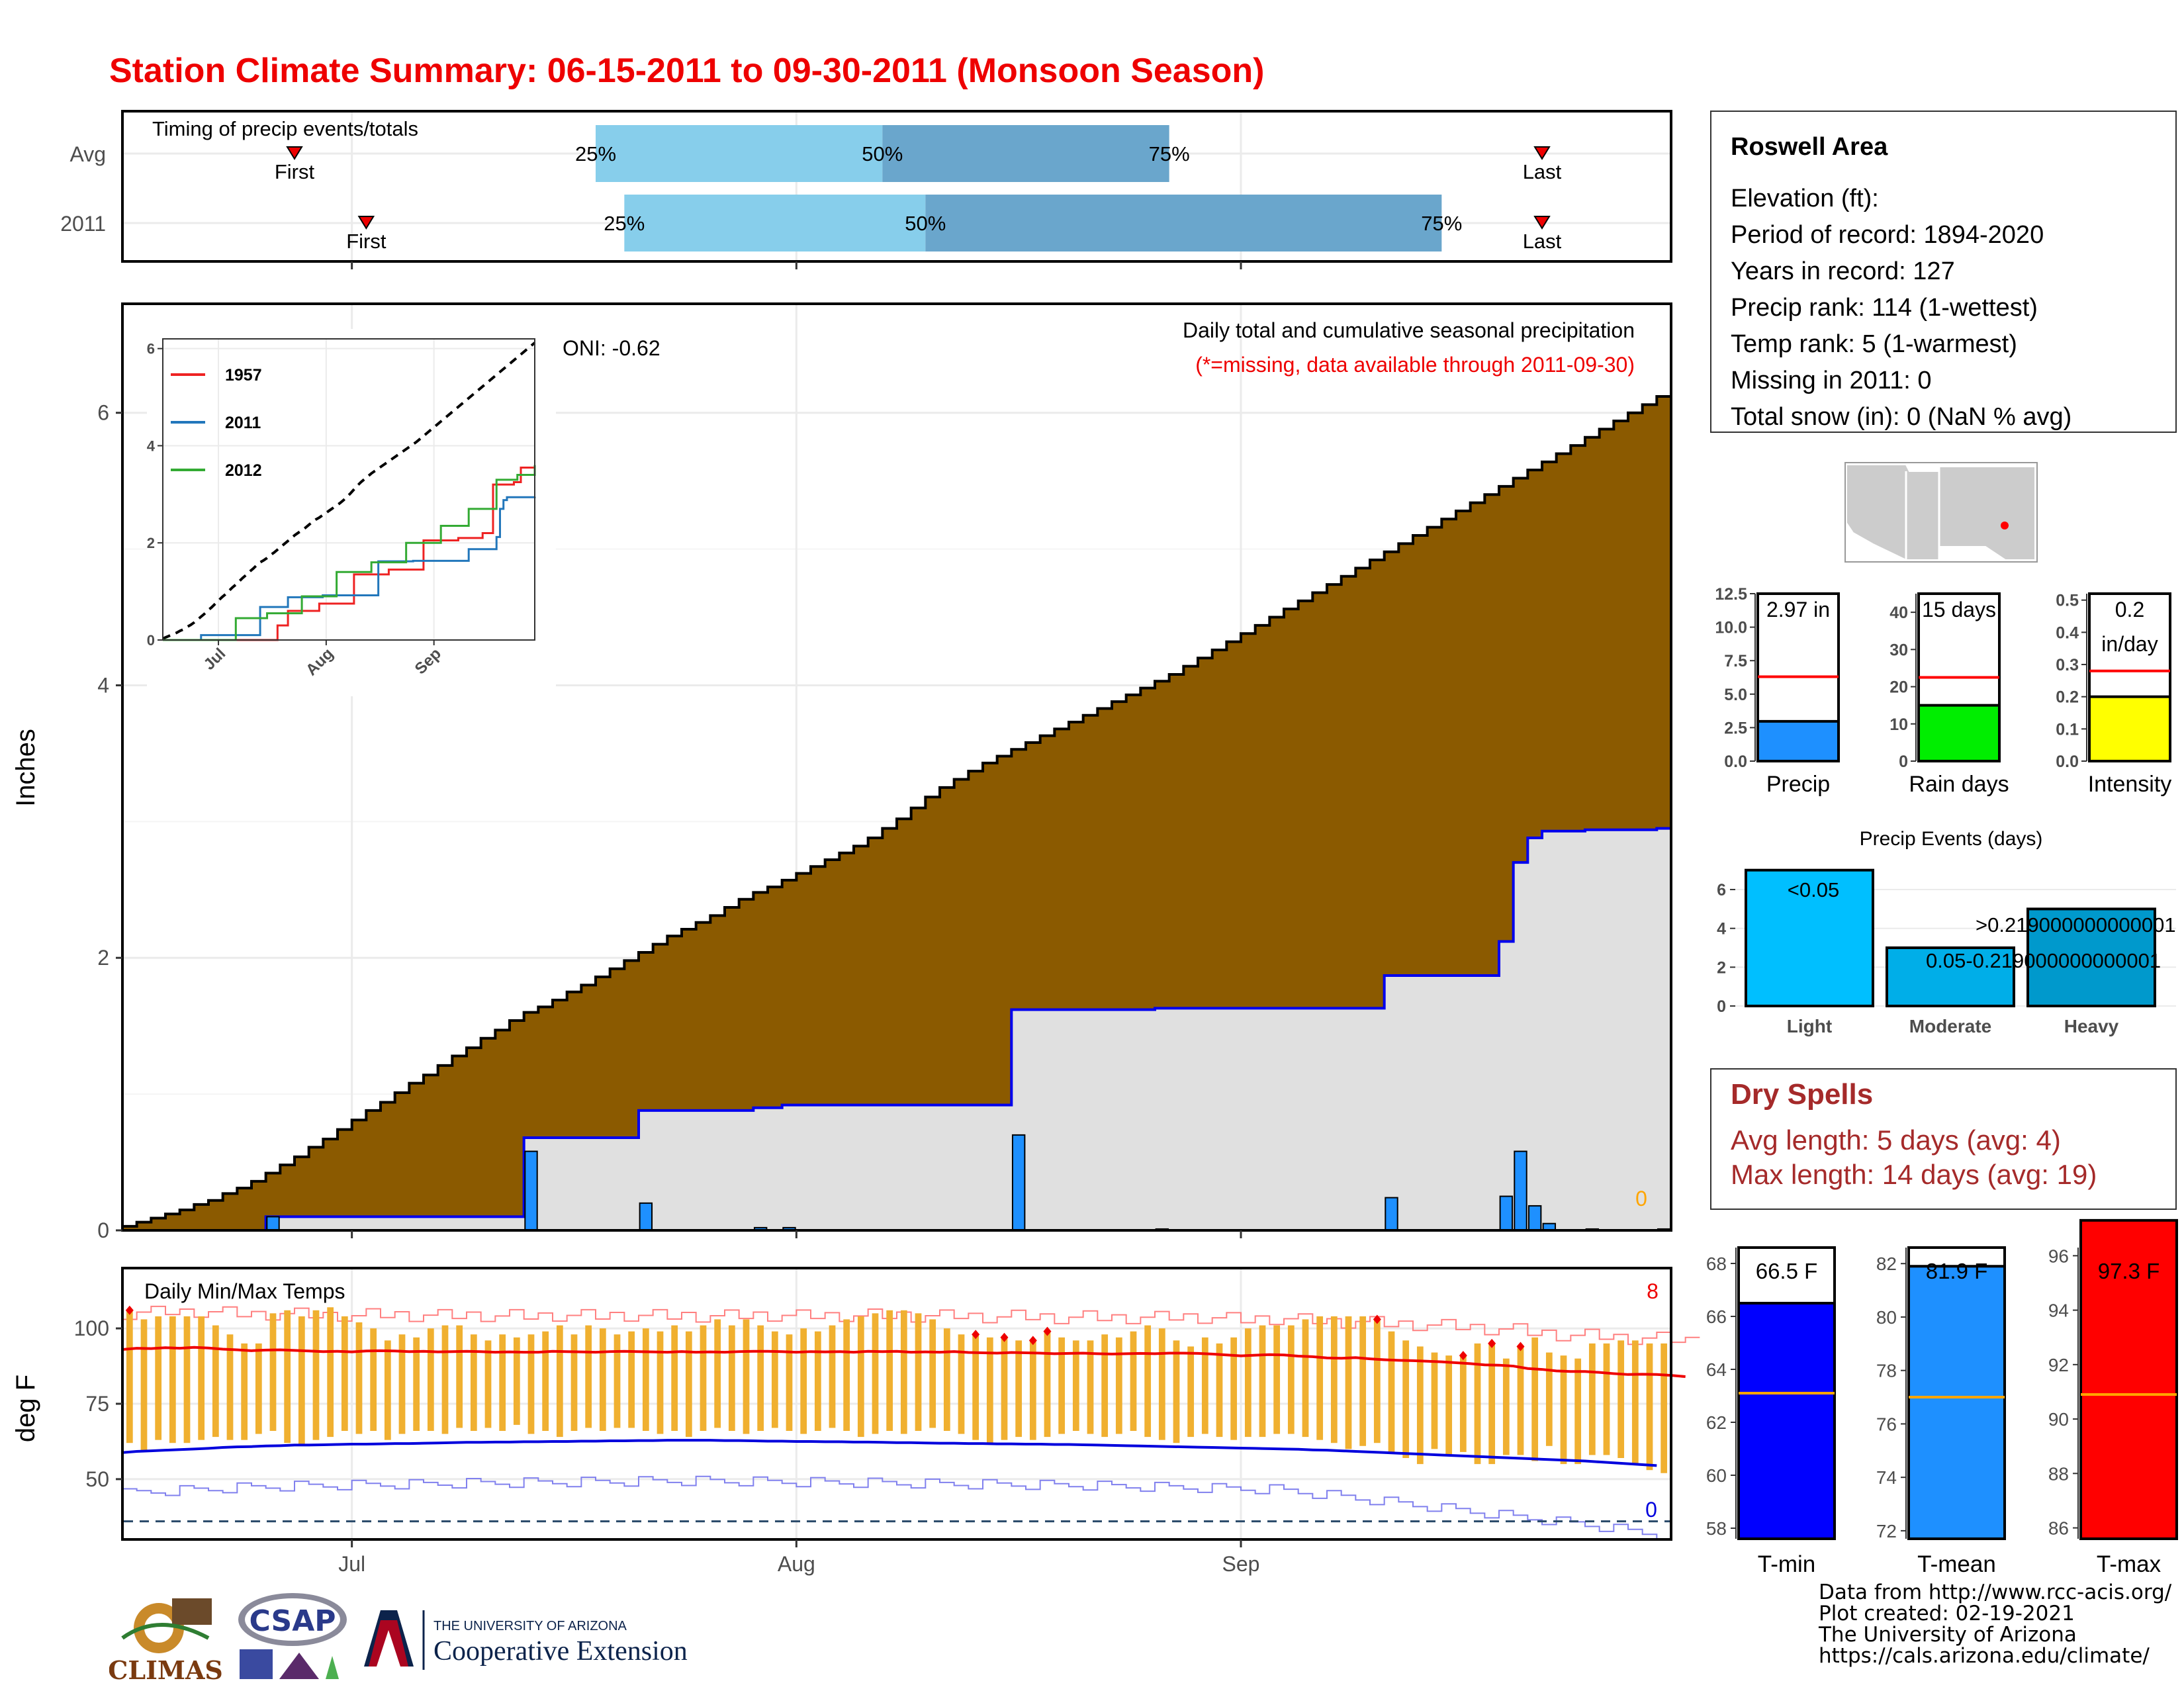 Image resolution: width=2184 pixels, height=1691 pixels. What do you see at coordinates (1996, 1592) in the screenshot?
I see `footer-data-source: Data from http://www.rcc-acis.org/` at bounding box center [1996, 1592].